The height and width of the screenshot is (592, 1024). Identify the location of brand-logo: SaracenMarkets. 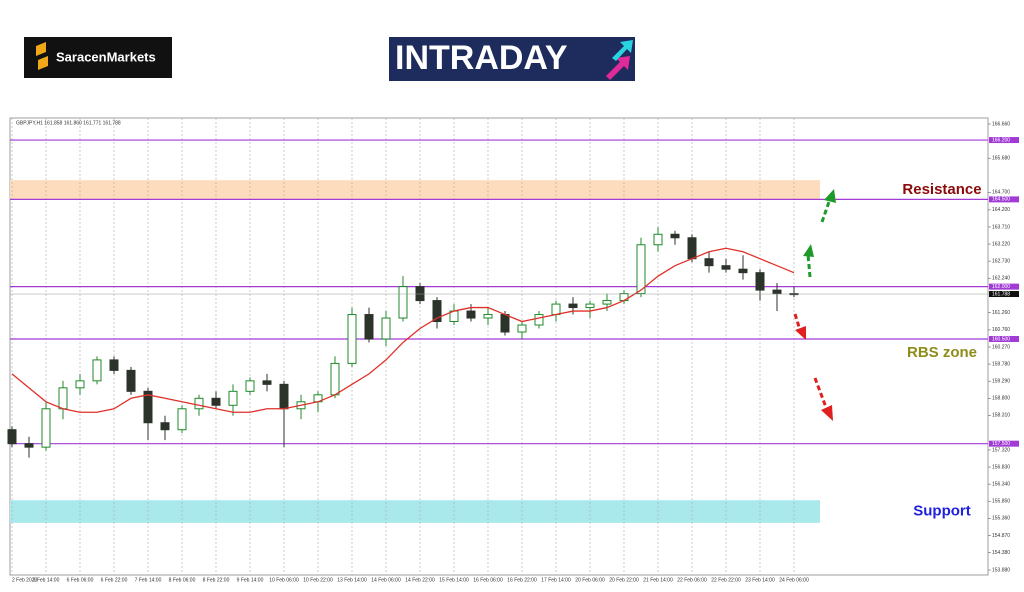
(98, 57).